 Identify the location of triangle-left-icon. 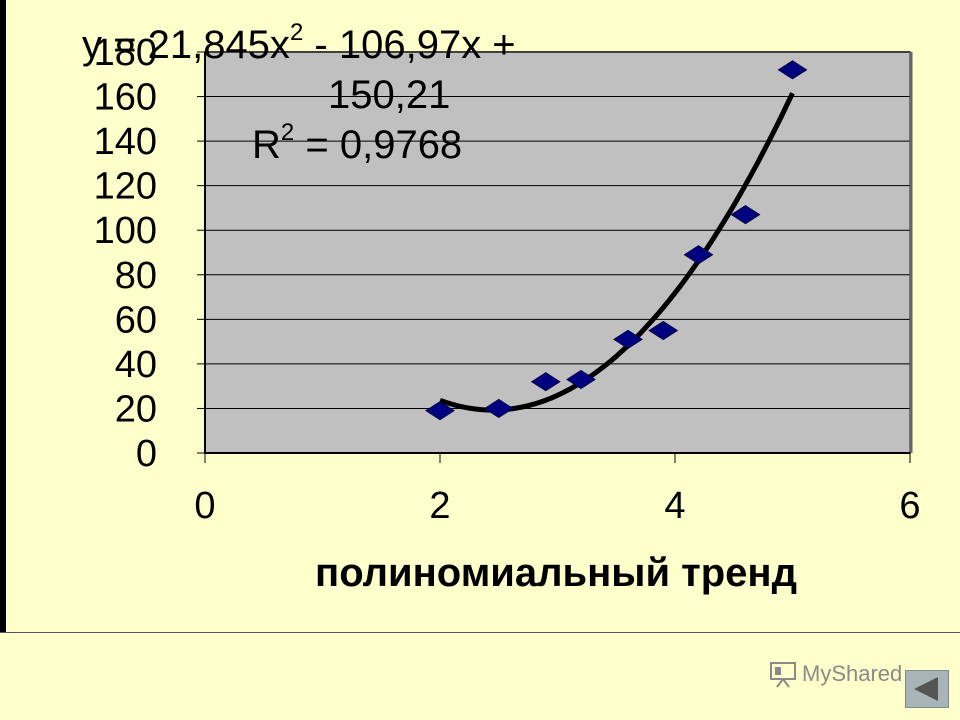
(926, 689).